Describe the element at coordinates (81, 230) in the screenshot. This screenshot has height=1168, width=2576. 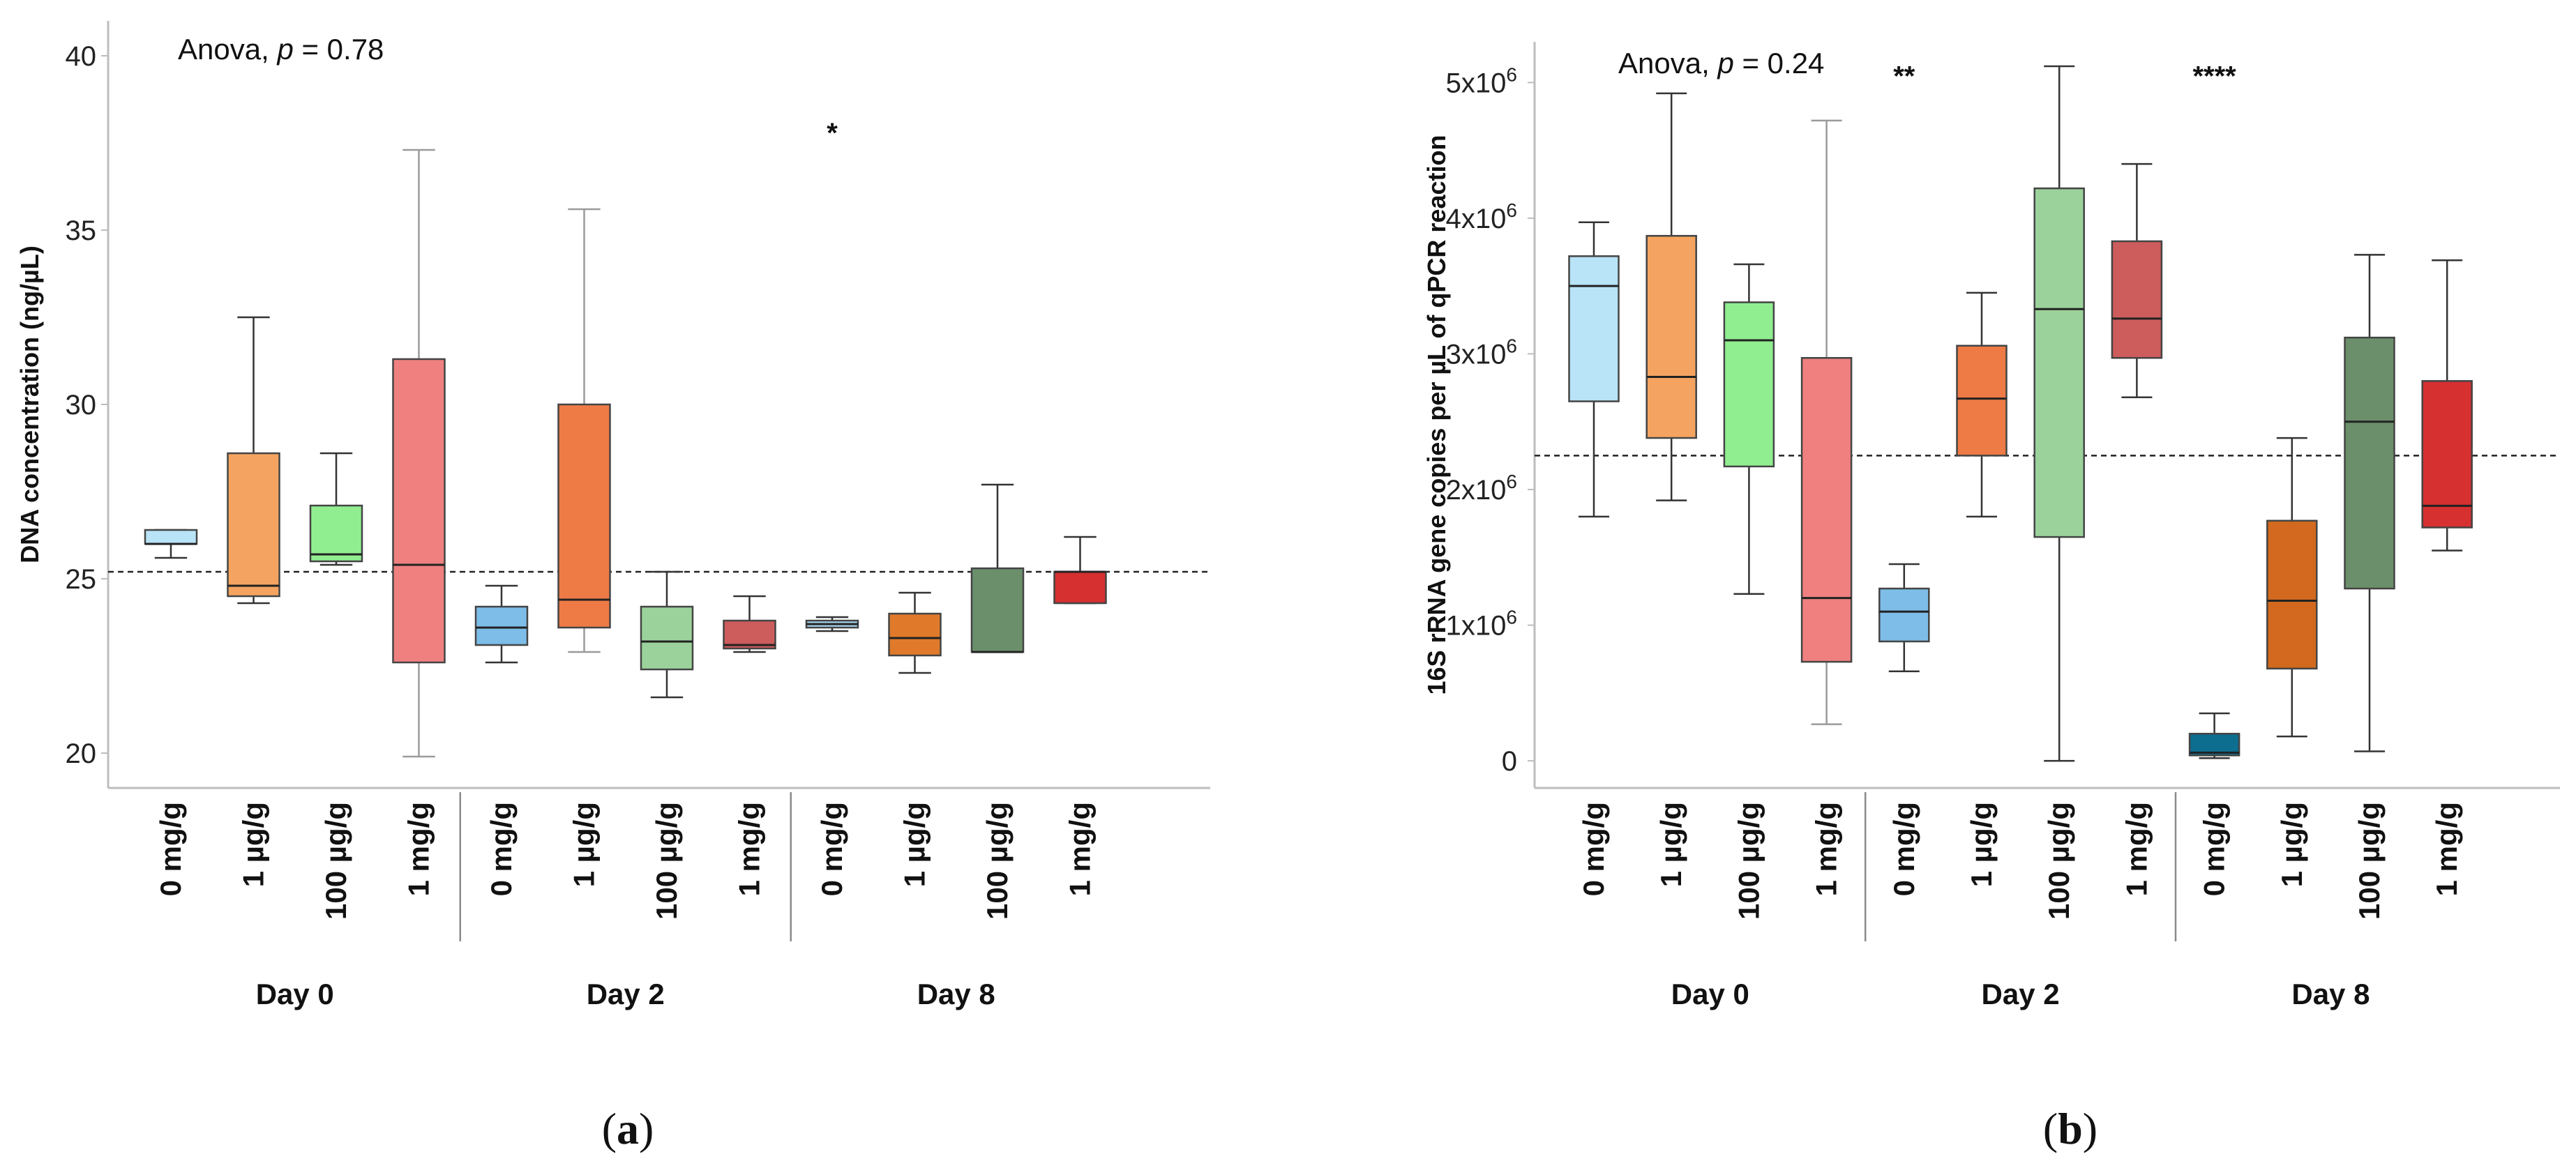
I see `y-tick-label: 35` at that location.